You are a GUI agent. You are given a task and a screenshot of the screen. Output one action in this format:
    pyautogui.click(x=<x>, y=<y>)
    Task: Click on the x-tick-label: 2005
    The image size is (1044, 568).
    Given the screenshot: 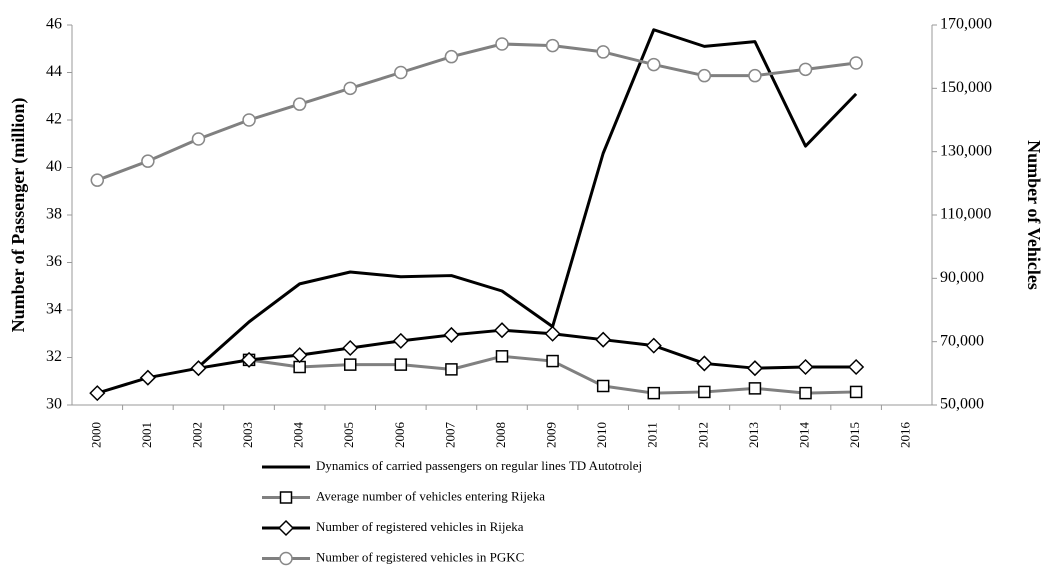 What is the action you would take?
    pyautogui.click(x=348, y=435)
    